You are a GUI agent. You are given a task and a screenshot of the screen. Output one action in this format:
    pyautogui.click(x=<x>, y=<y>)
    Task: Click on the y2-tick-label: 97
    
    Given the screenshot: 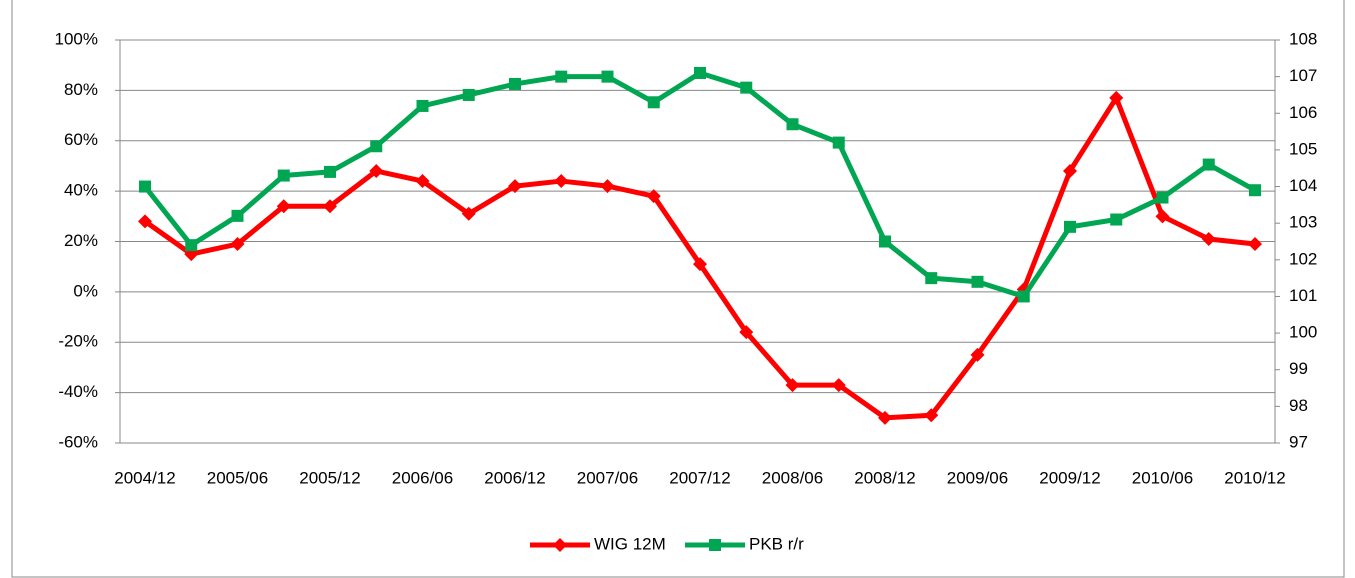 What is the action you would take?
    pyautogui.click(x=1298, y=441)
    